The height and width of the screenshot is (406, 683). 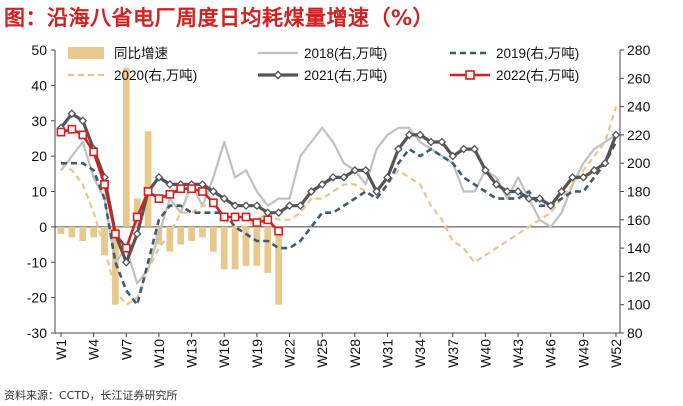 What do you see at coordinates (431, 142) in the screenshot?
I see `point-2021-w35` at bounding box center [431, 142].